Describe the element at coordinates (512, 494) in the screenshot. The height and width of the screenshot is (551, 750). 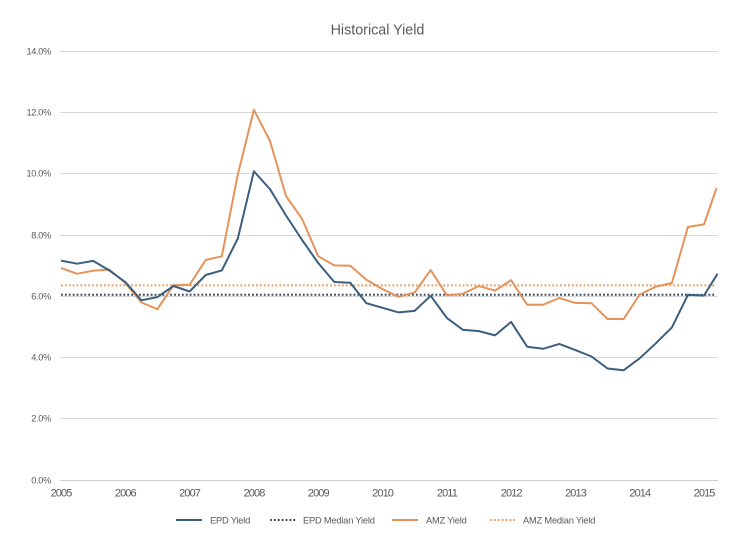
I see `svg-text: 2012` at that location.